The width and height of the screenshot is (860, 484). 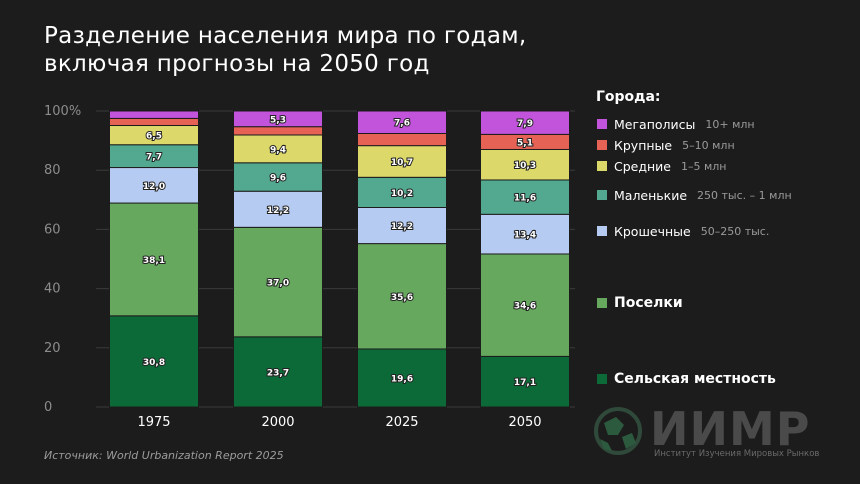 I want to click on legend-label: Средние, so click(x=642, y=166).